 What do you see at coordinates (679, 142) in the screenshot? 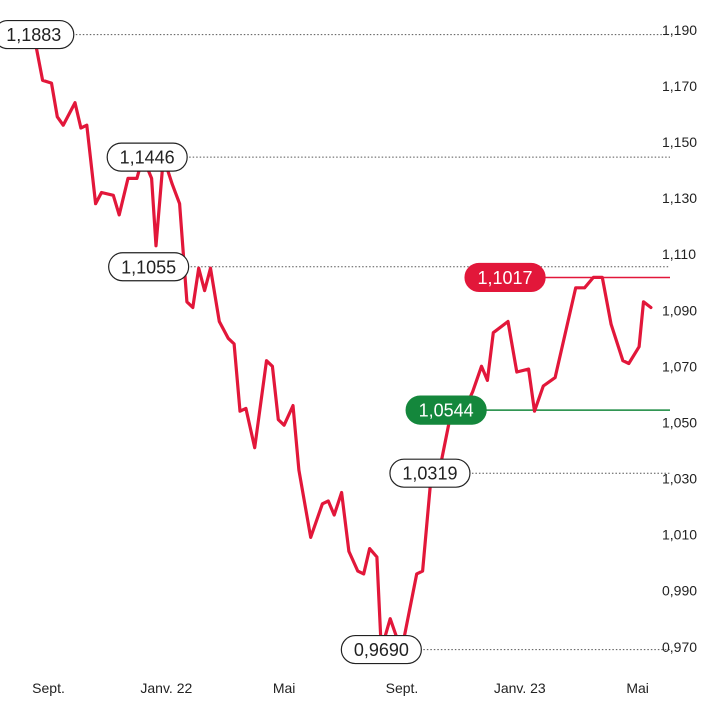
I see `y-tick-label: 1,150` at bounding box center [679, 142].